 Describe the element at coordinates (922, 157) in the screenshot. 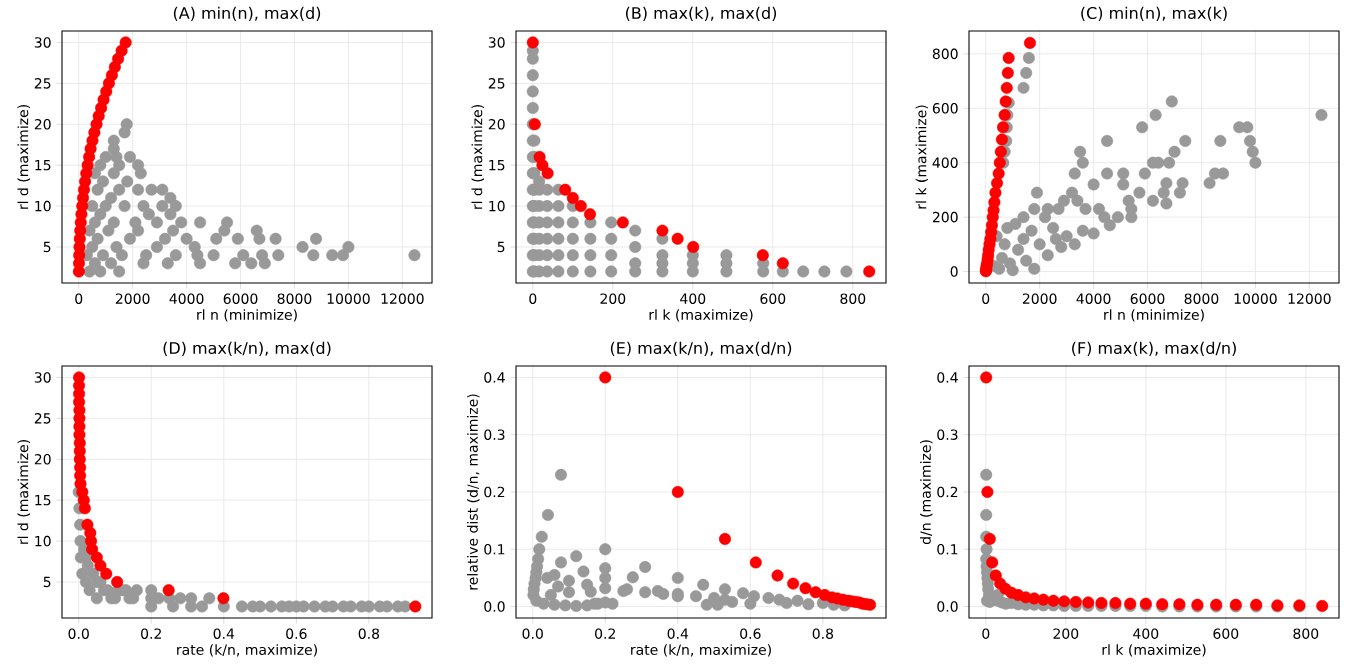

I see `y-axis-title: rl k (maximize)` at that location.